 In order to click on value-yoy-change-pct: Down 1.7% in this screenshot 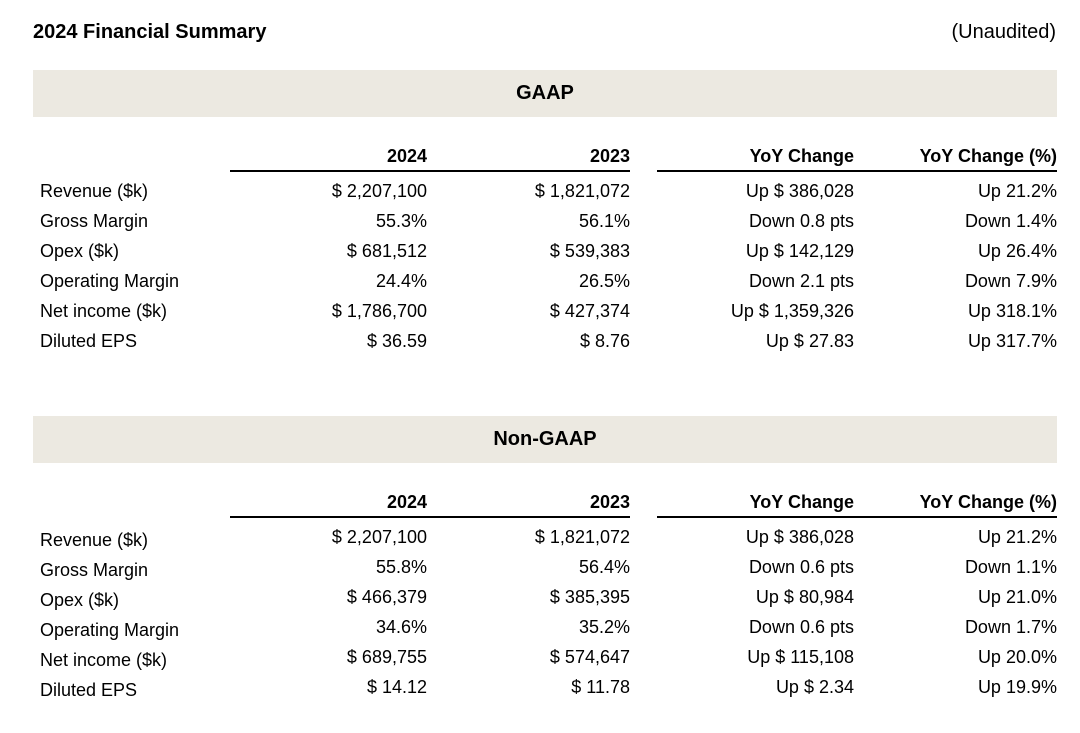, I will do `click(1010, 626)`.